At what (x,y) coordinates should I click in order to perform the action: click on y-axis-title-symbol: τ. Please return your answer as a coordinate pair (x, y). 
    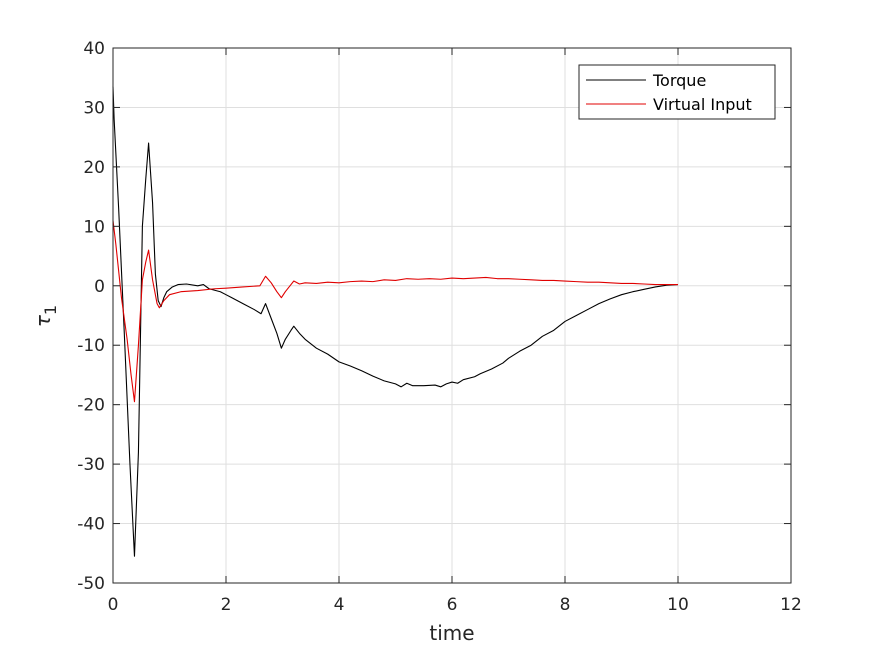
    Looking at the image, I should click on (43, 320).